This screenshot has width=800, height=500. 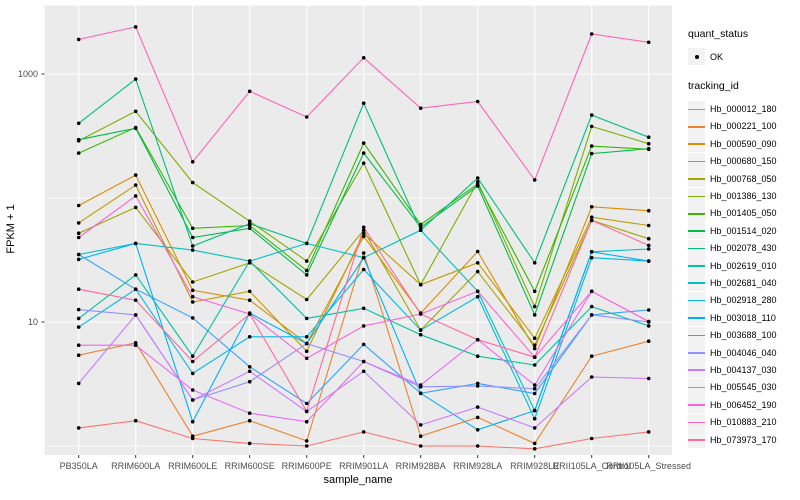 I want to click on legend-item-Hb_006452_190: Hb_006452_190, so click(x=744, y=405).